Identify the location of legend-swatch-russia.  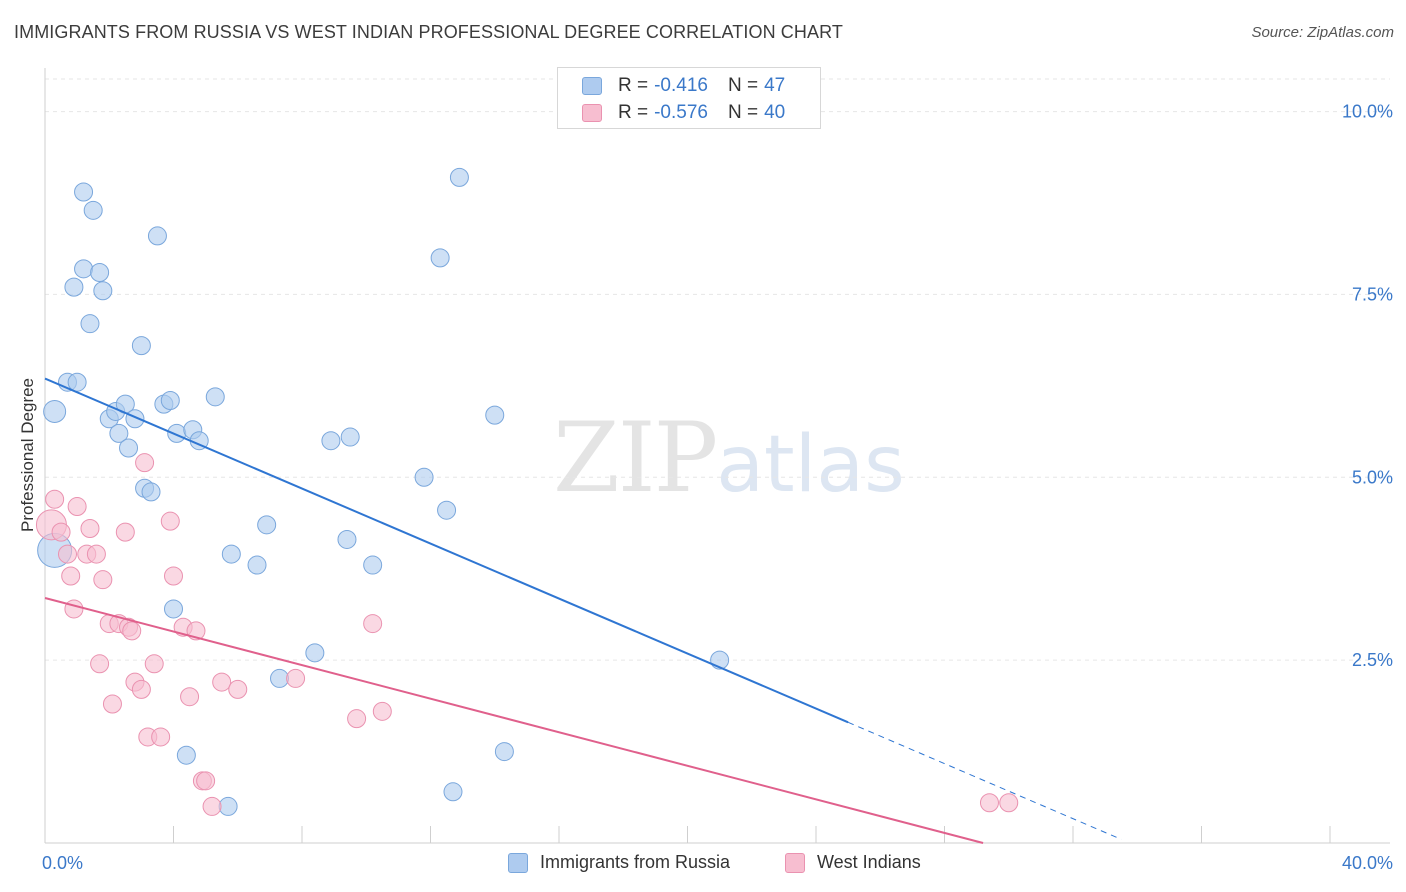
(592, 86).